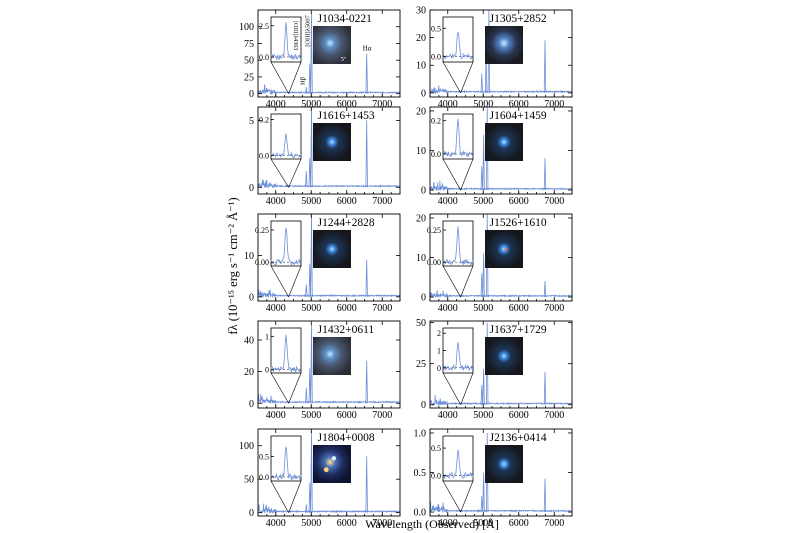 Image resolution: width=800 pixels, height=533 pixels. I want to click on y-tick-label: 100, so click(246, 446).